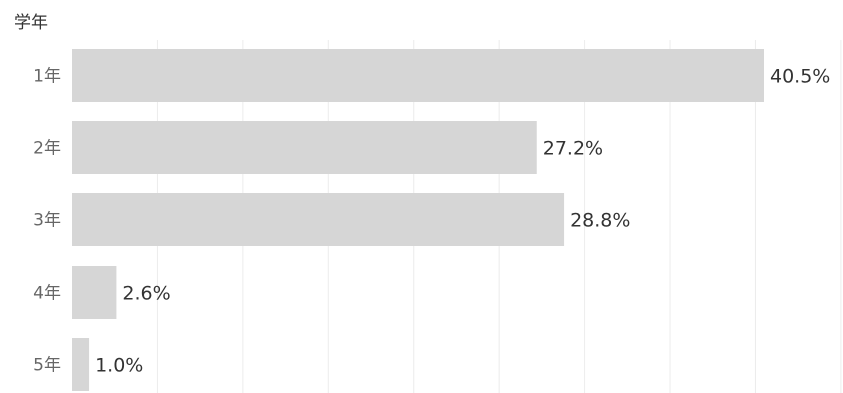  What do you see at coordinates (573, 149) in the screenshot?
I see `value-label: 27.2%` at bounding box center [573, 149].